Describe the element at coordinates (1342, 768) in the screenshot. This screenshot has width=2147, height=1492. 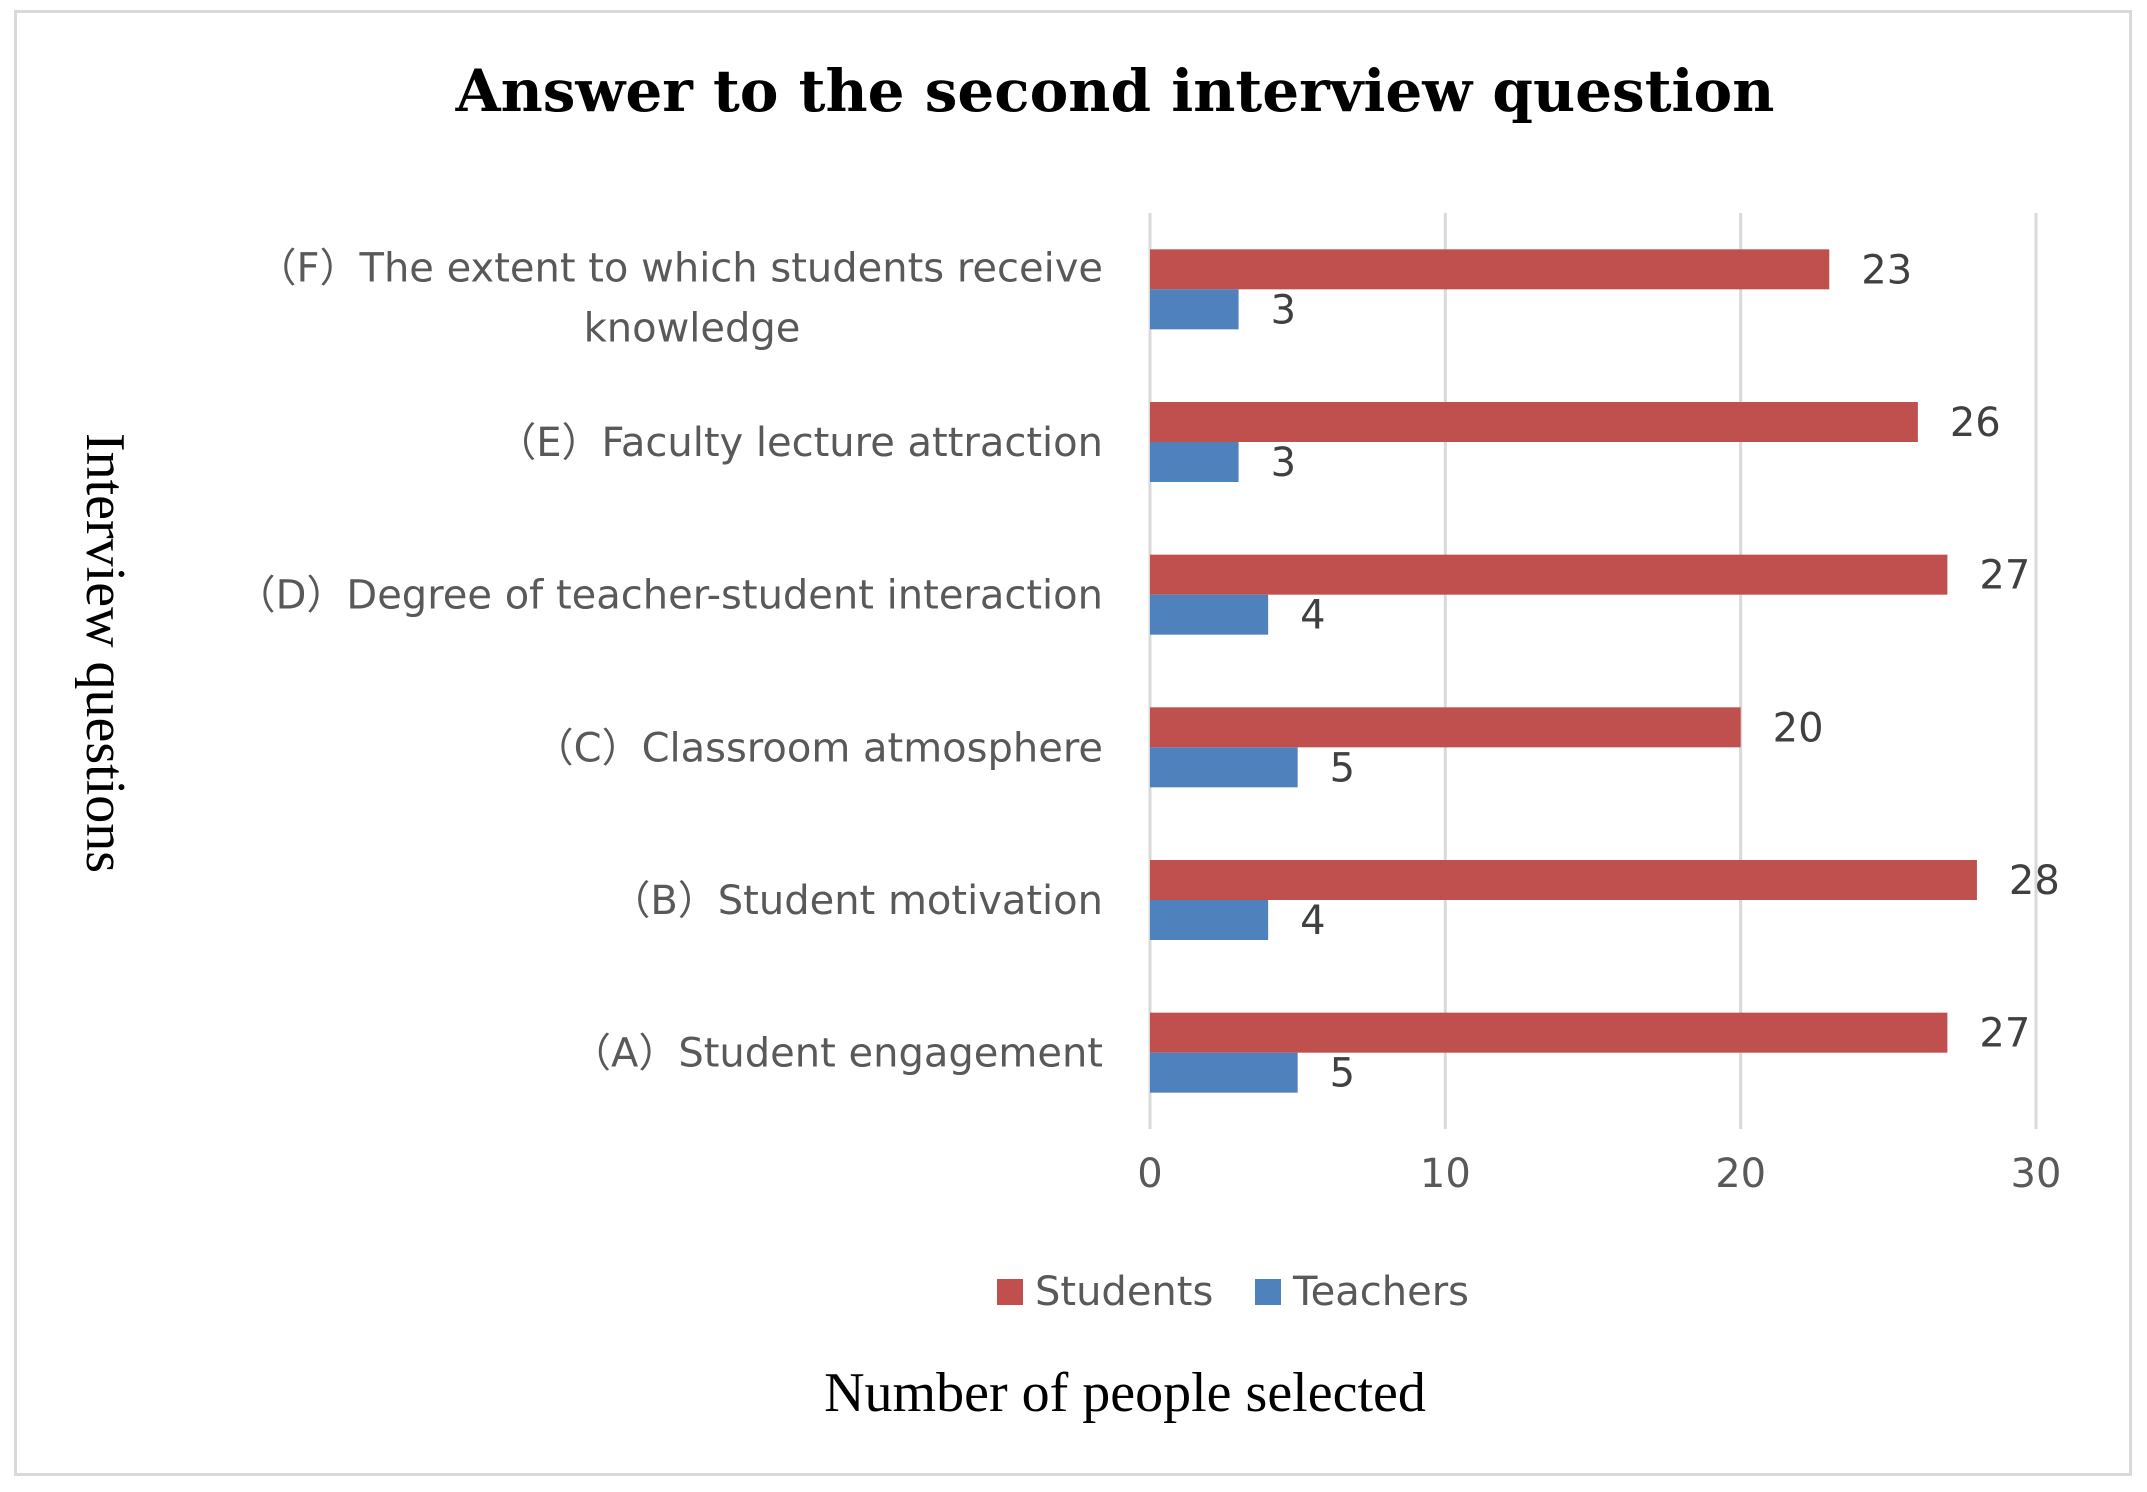
I see `data-label-teachers-2: 5` at that location.